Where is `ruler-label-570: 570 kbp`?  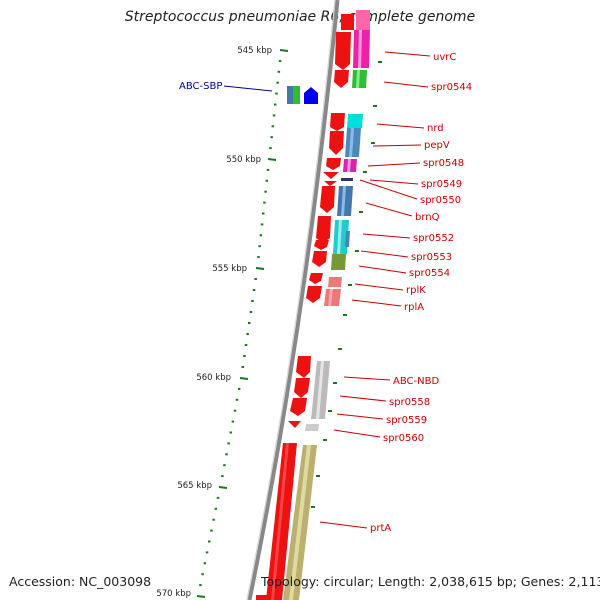
ruler-label-570: 570 kbp is located at coordinates (173, 594).